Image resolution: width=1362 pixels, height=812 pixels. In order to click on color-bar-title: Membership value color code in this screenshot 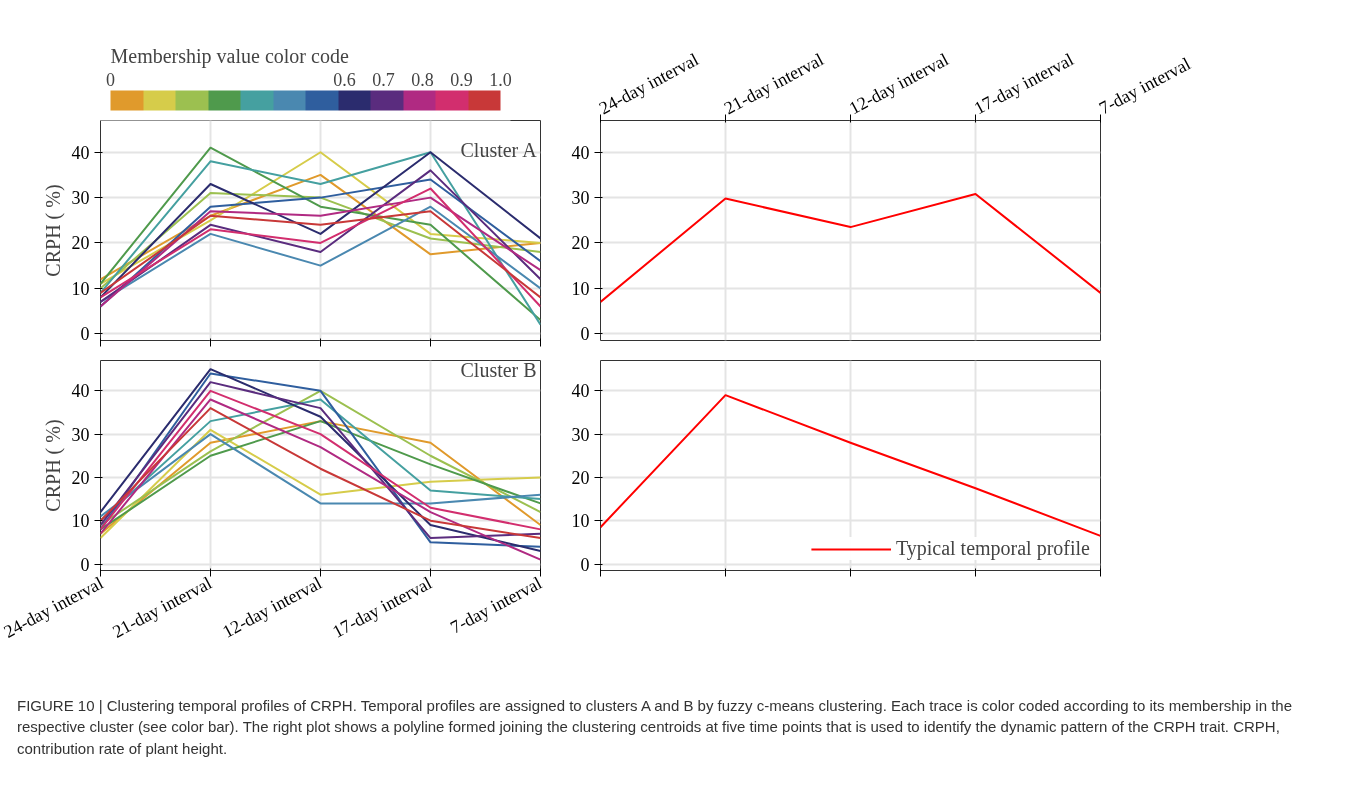, I will do `click(229, 56)`.